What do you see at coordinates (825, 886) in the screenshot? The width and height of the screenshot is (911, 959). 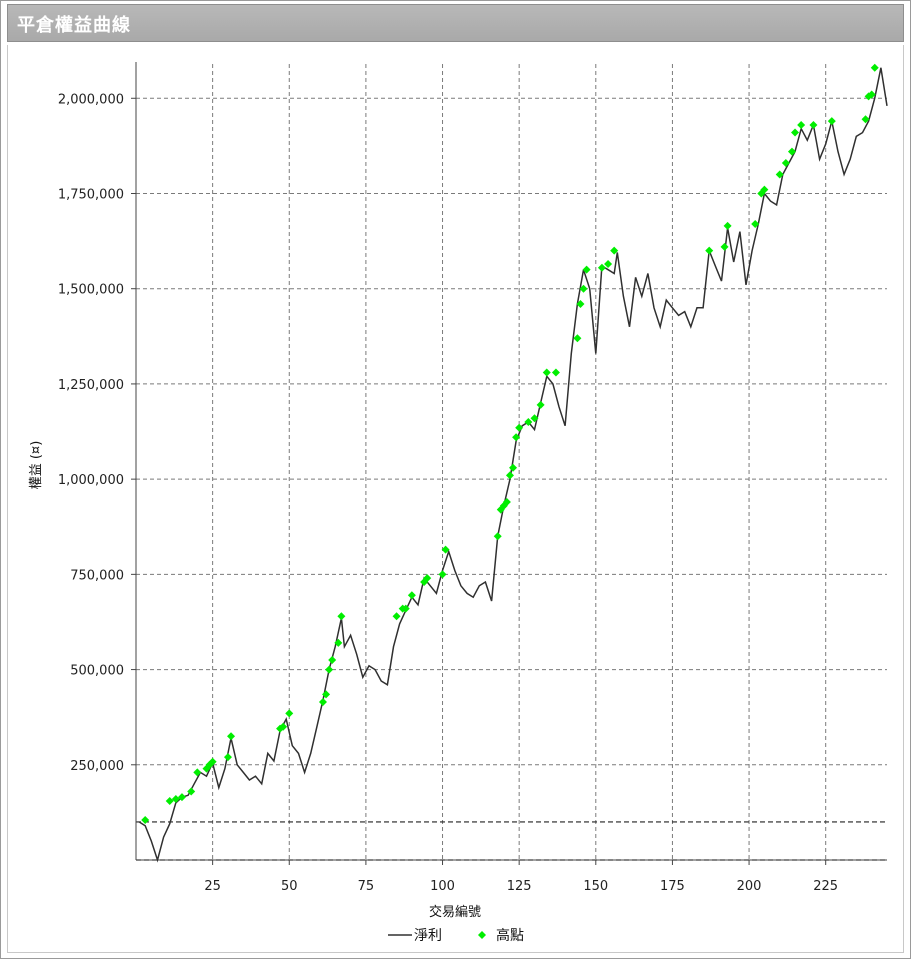 I see `x-tick-label: 225` at bounding box center [825, 886].